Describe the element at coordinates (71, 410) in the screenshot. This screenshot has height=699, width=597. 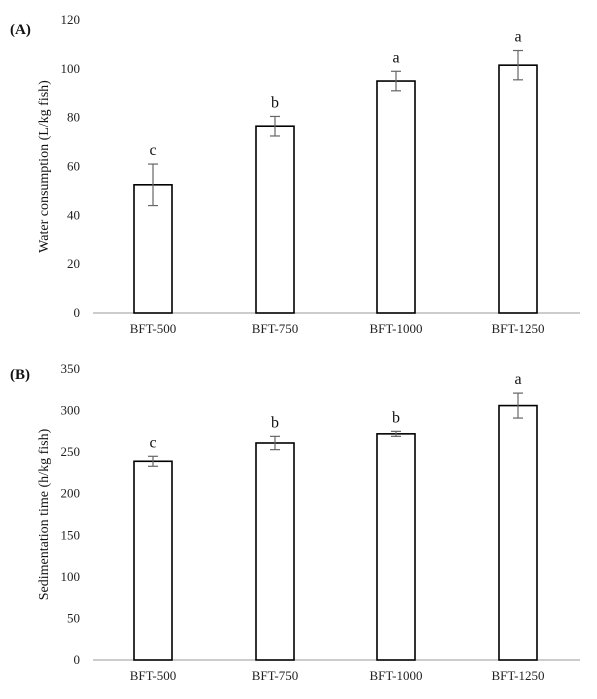
I see `y-tick-label: 300` at that location.